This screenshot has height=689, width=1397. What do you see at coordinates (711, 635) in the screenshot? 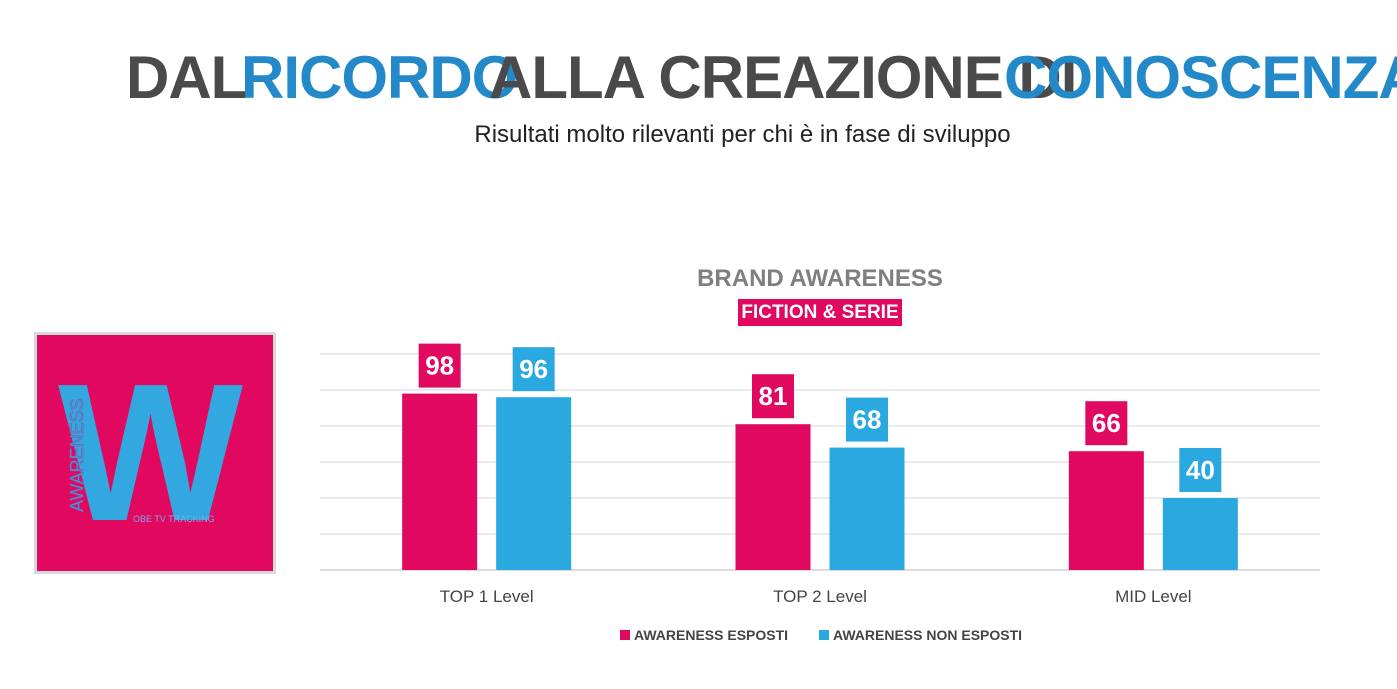
I see `legend-label-esposti: AWARENESS ESPOSTI` at bounding box center [711, 635].